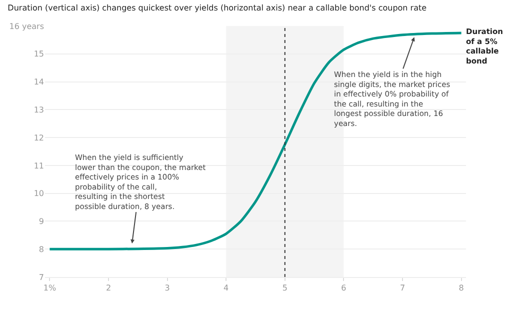 Image resolution: width=512 pixels, height=334 pixels. What do you see at coordinates (39, 193) in the screenshot?
I see `y-tick-label: 10` at bounding box center [39, 193].